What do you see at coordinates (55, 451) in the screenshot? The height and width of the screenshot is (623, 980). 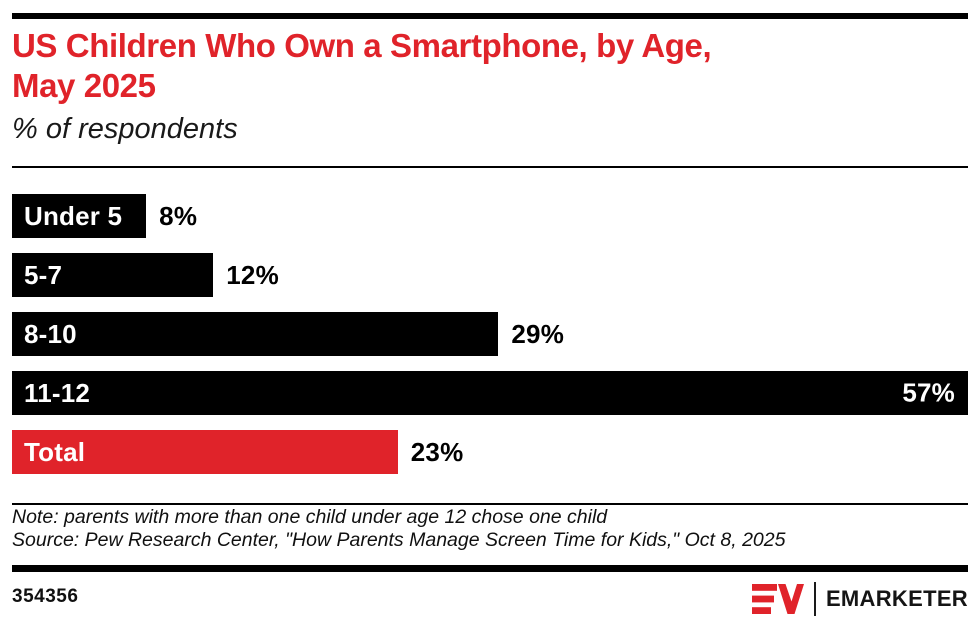 I see `bar-category-label: Total` at bounding box center [55, 451].